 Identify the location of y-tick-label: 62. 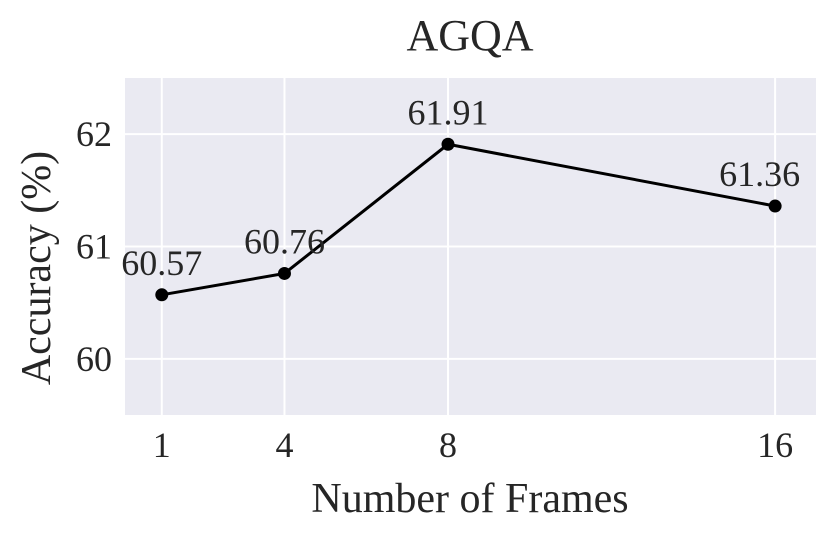
(94, 134).